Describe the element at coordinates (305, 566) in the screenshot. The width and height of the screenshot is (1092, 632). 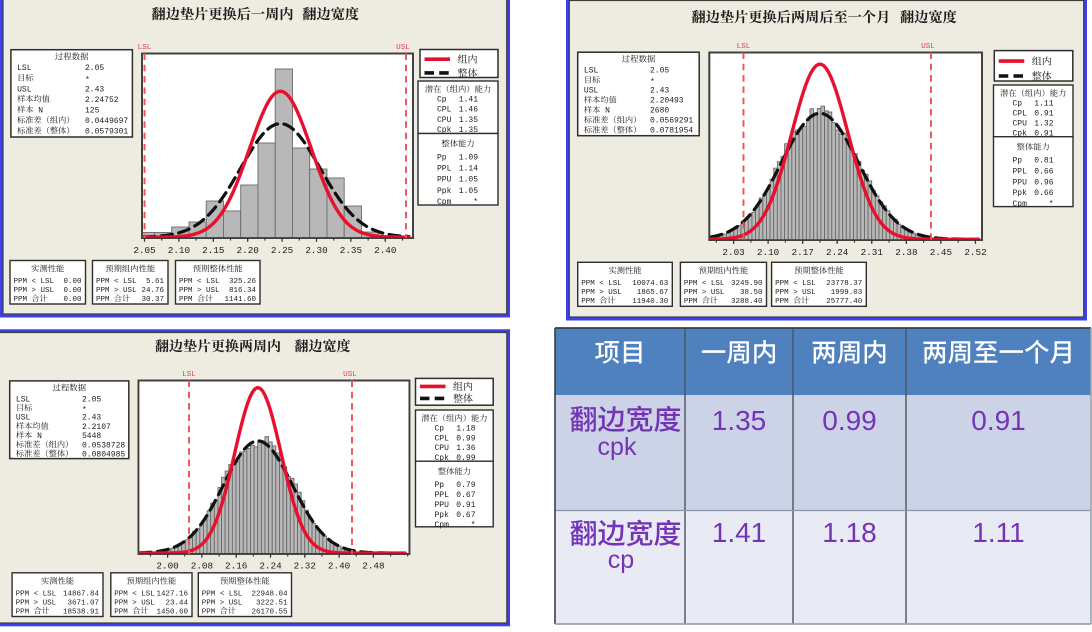
I see `svg-text: 2.32` at that location.